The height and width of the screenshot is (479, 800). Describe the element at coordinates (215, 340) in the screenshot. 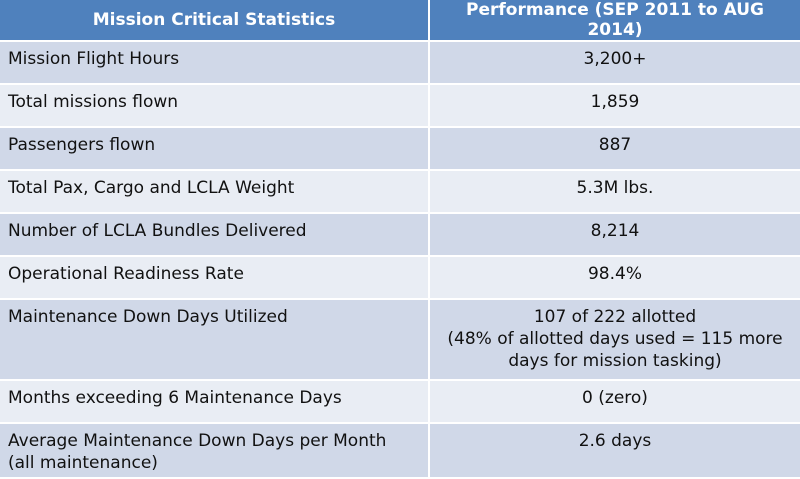

I see `row-label: Maintenance Down Days Utilized` at that location.